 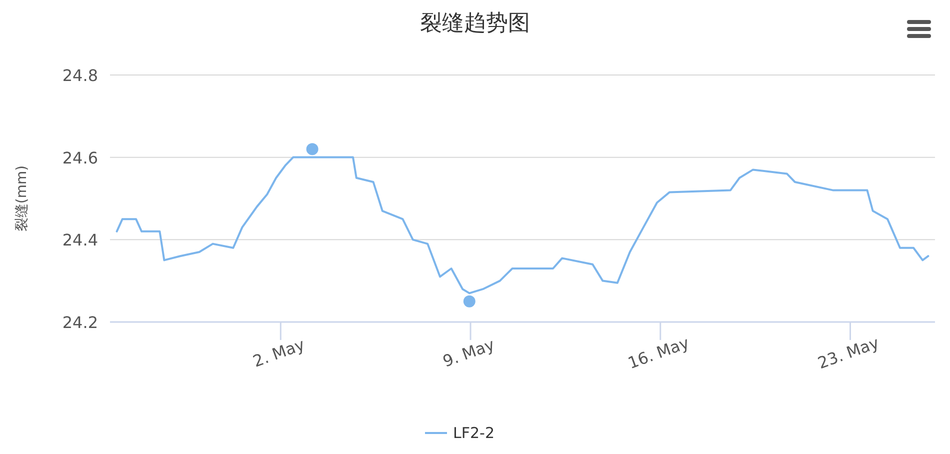 What do you see at coordinates (80, 158) in the screenshot?
I see `y-tick-label: 24.6` at bounding box center [80, 158].